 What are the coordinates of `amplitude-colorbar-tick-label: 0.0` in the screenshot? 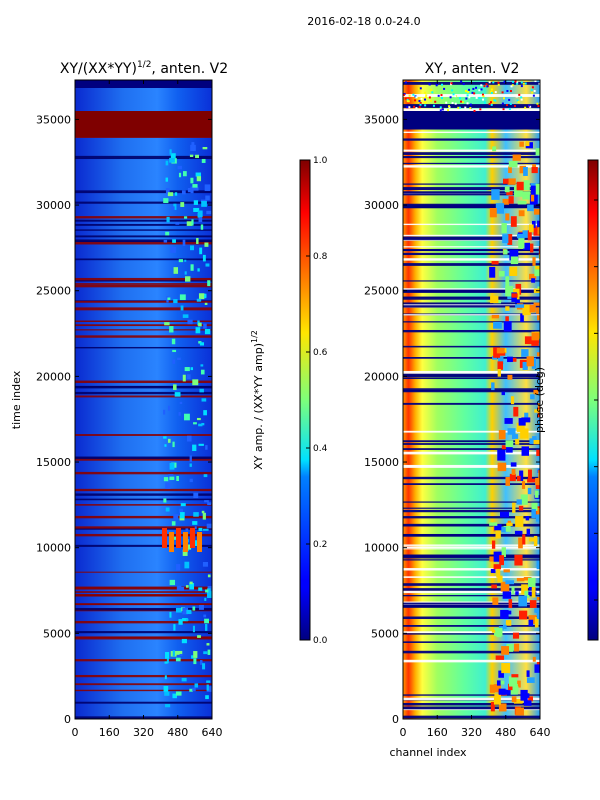 It's located at (320, 641).